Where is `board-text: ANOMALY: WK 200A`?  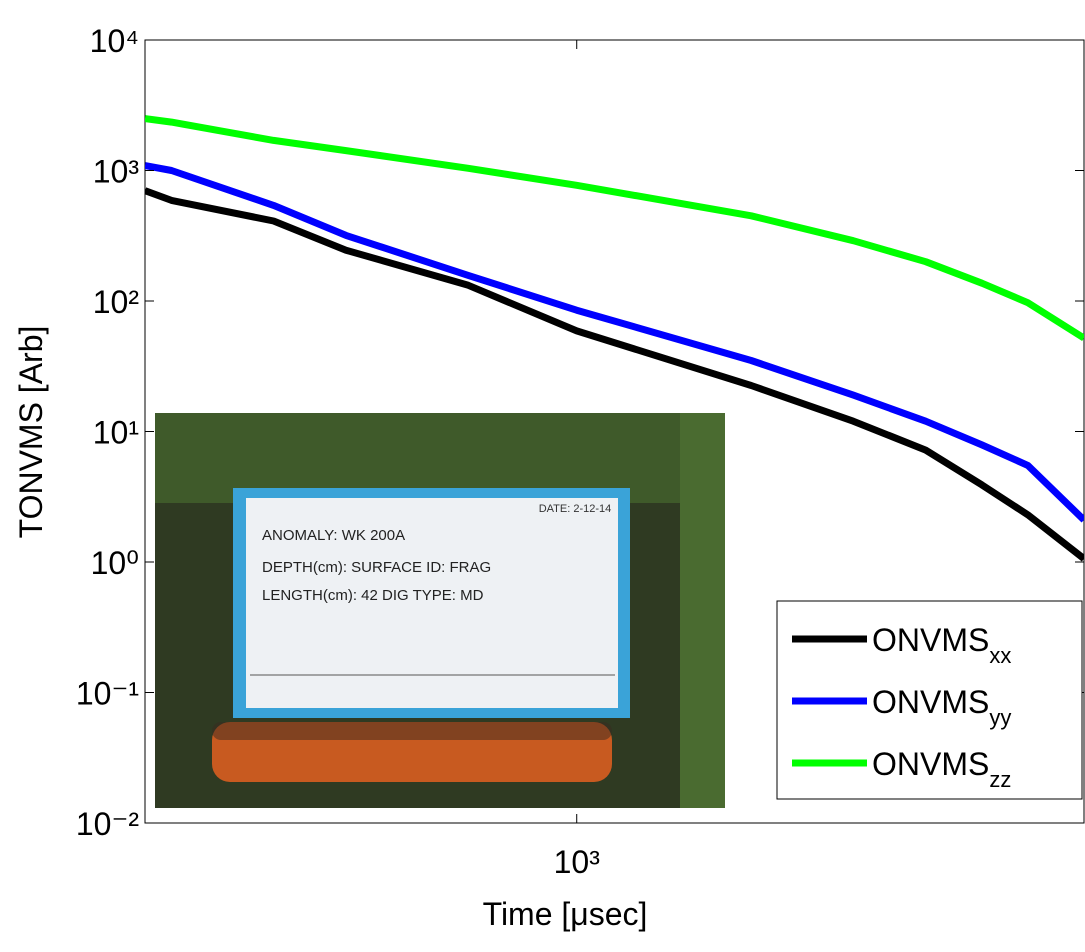
board-text: ANOMALY: WK 200A is located at coordinates (333, 535).